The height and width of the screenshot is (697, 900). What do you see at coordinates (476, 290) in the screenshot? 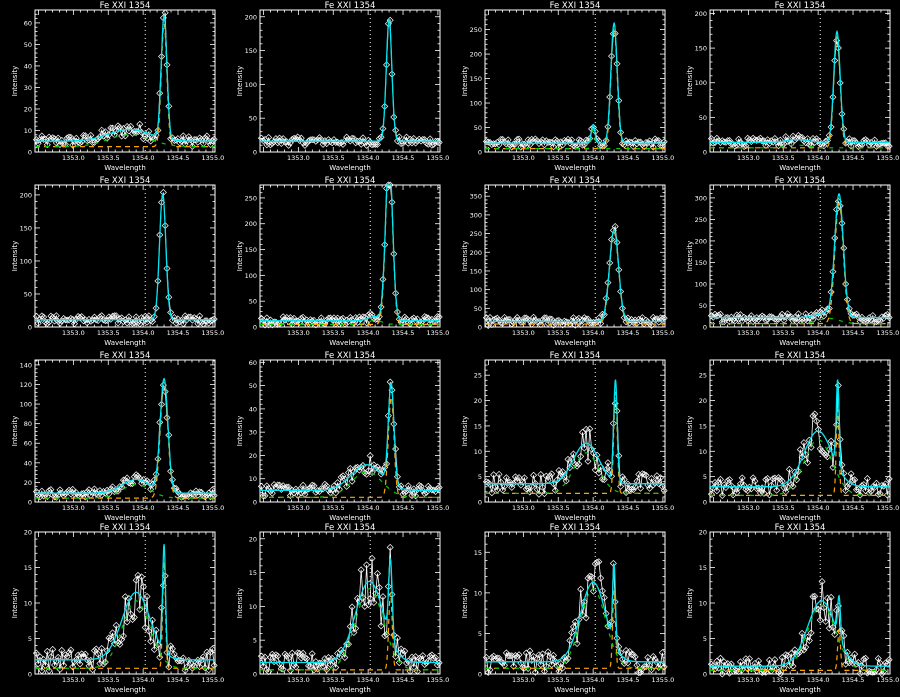
I see `y-tick-label: 100` at bounding box center [476, 290].